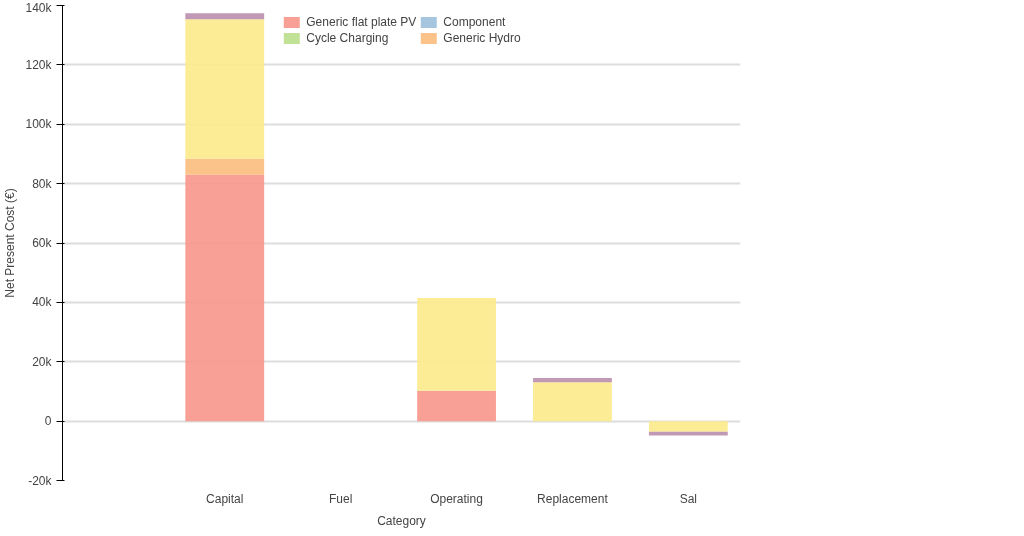 The height and width of the screenshot is (536, 1024). I want to click on y-tick-label: 0, so click(48, 421).